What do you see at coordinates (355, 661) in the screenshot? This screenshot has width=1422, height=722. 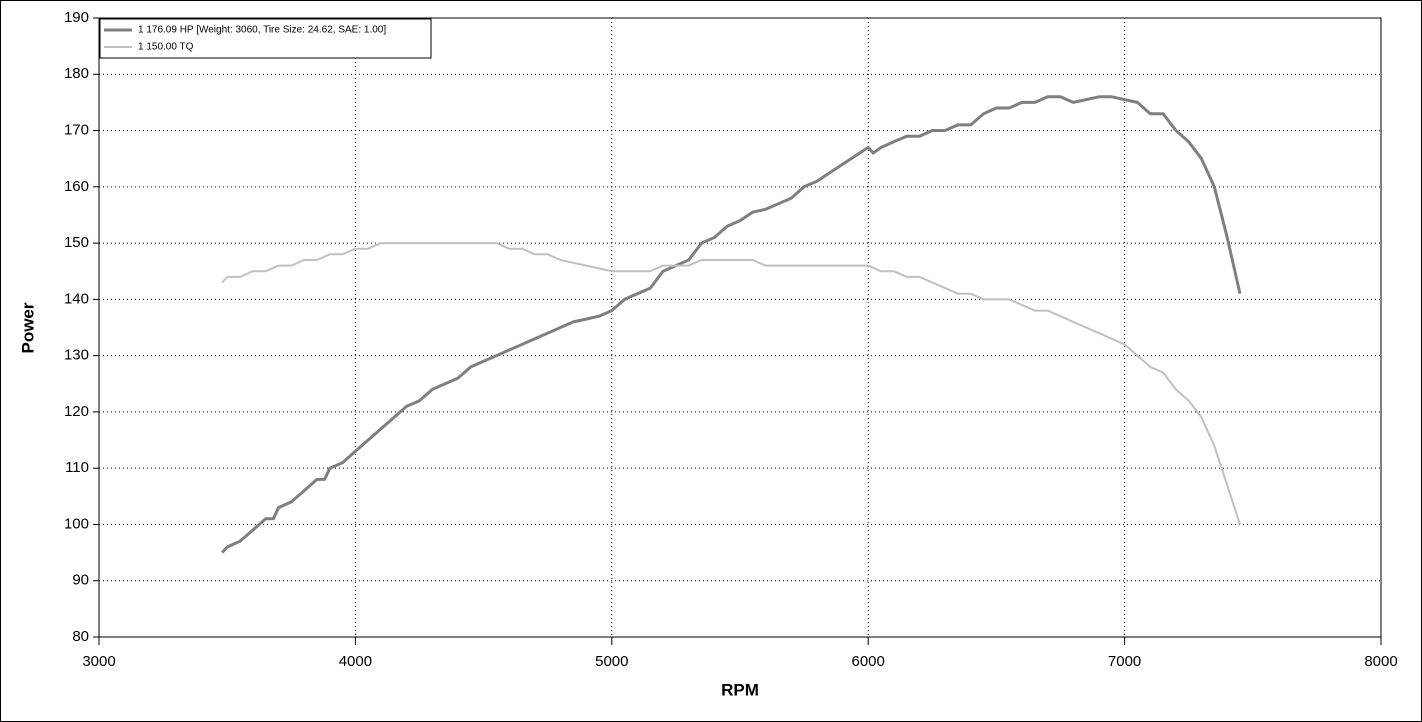 I see `x-tick-label: 4000` at bounding box center [355, 661].